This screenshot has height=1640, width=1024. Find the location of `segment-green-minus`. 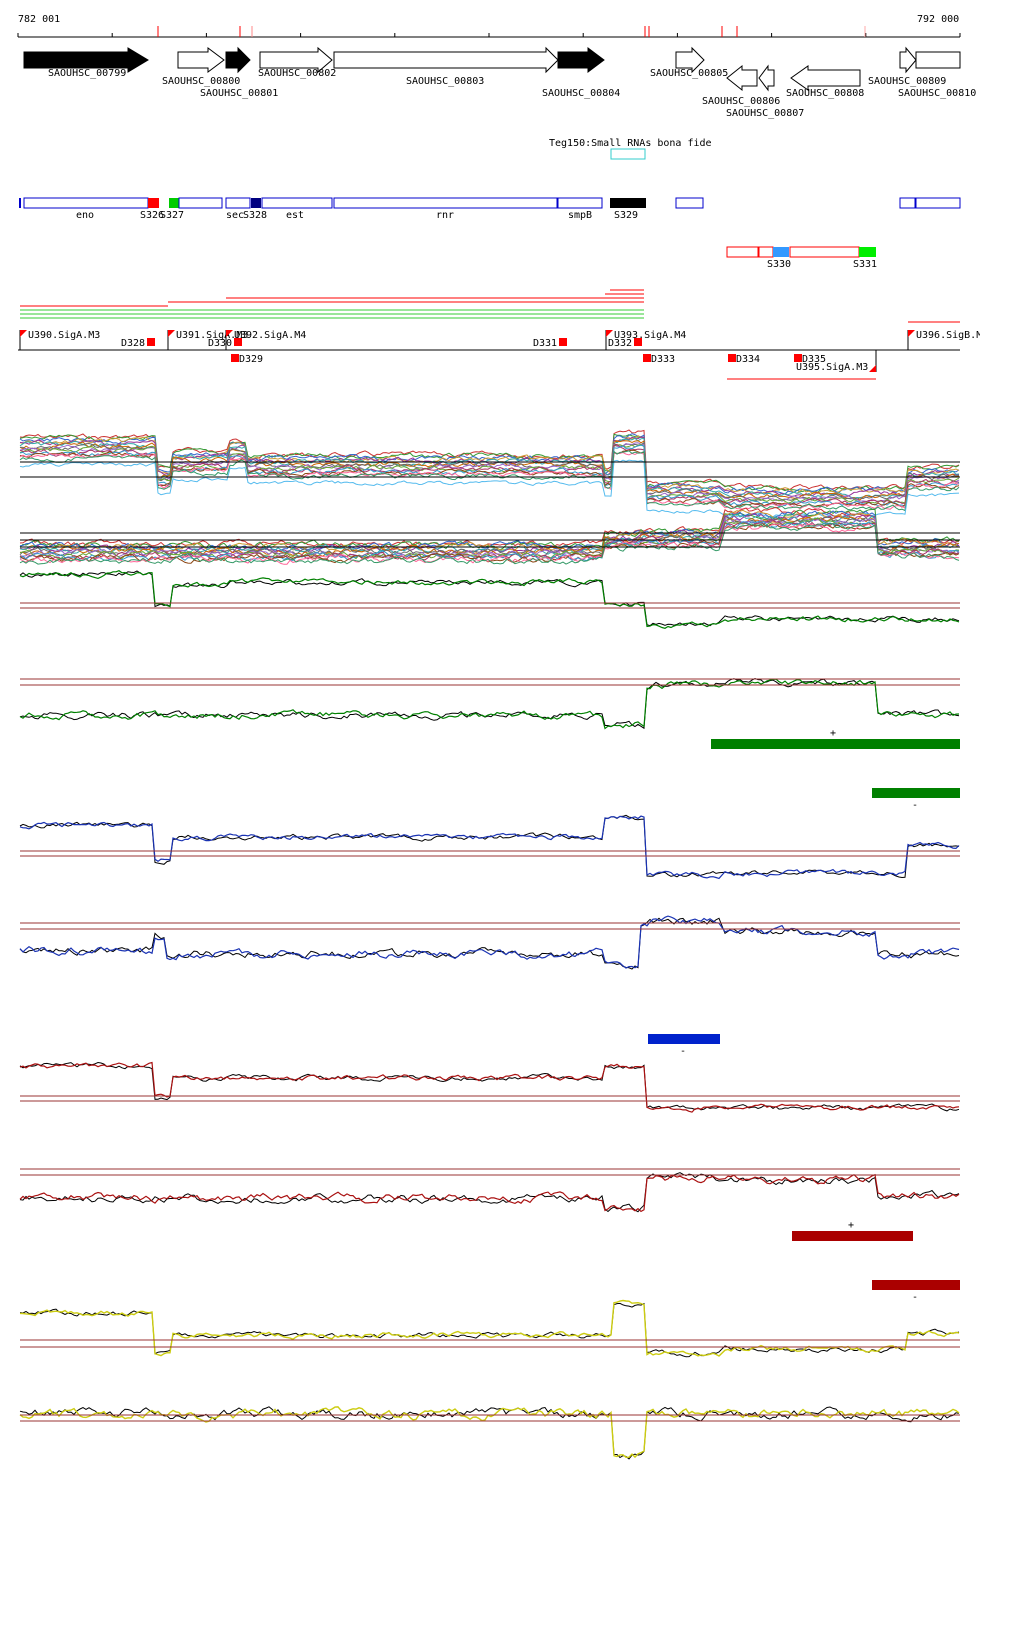

segment-green-minus is located at coordinates (916, 793).